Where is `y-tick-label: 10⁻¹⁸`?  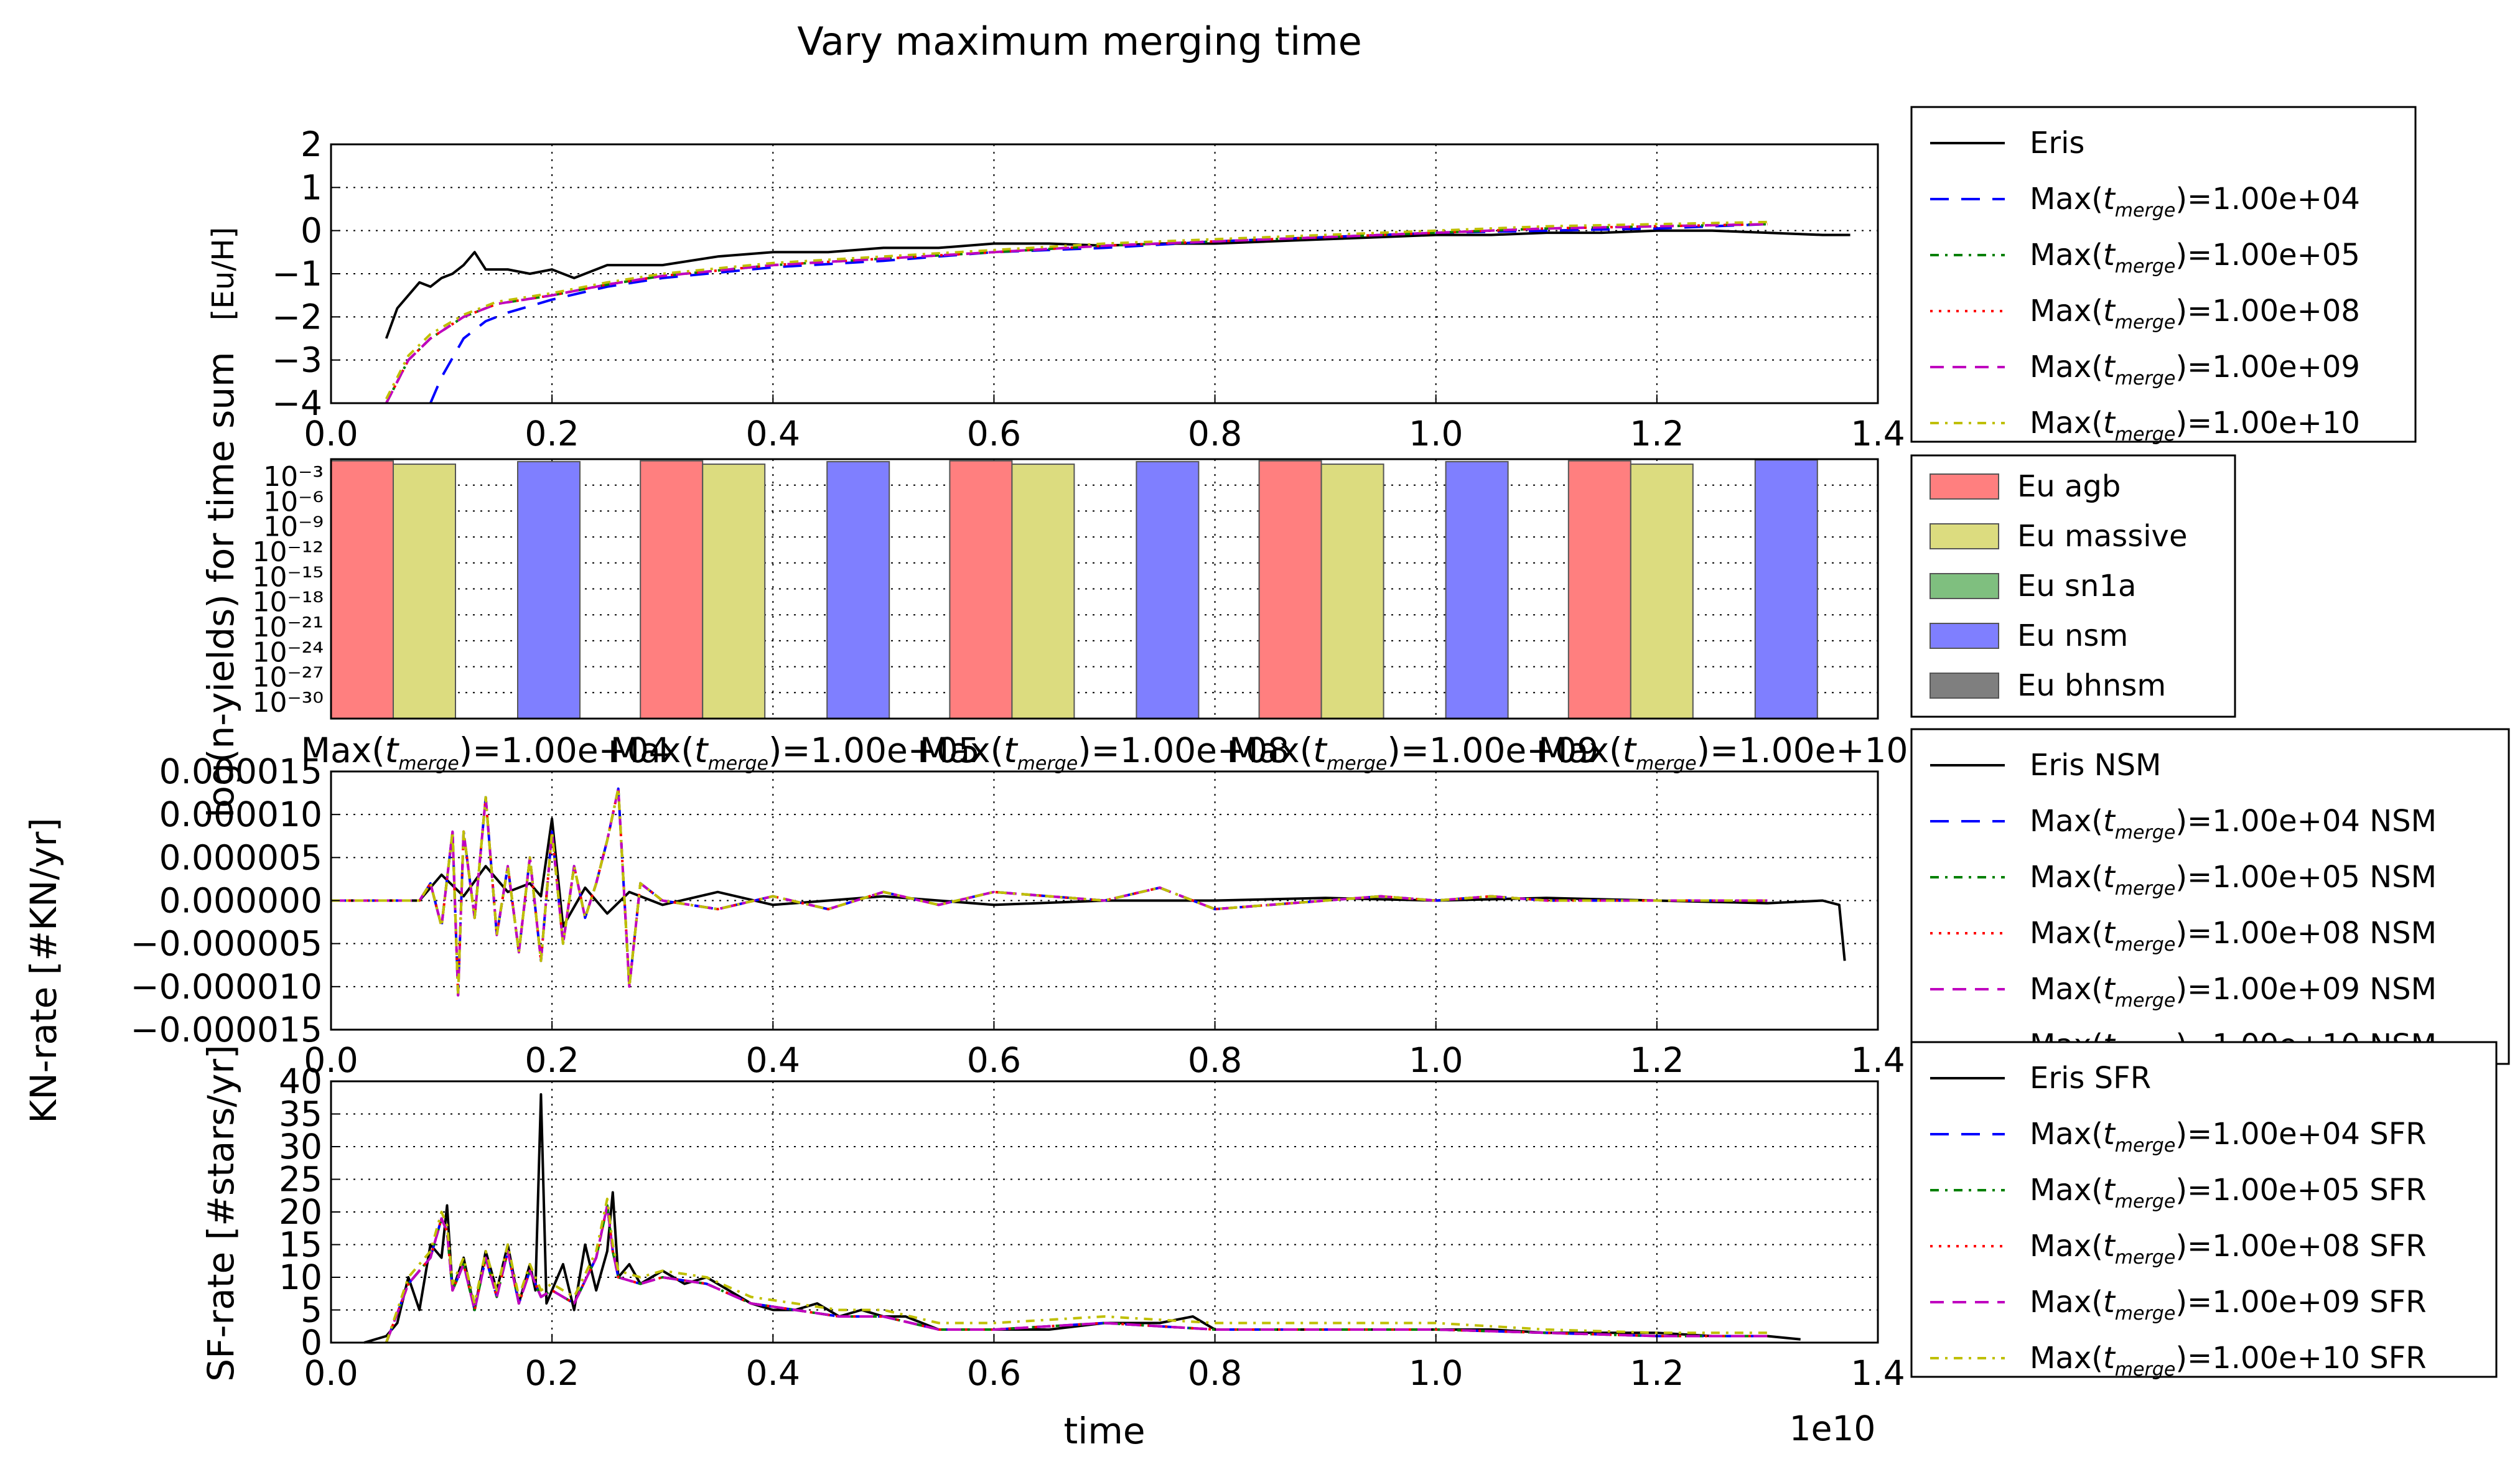
y-tick-label: 10⁻¹⁸ is located at coordinates (288, 603).